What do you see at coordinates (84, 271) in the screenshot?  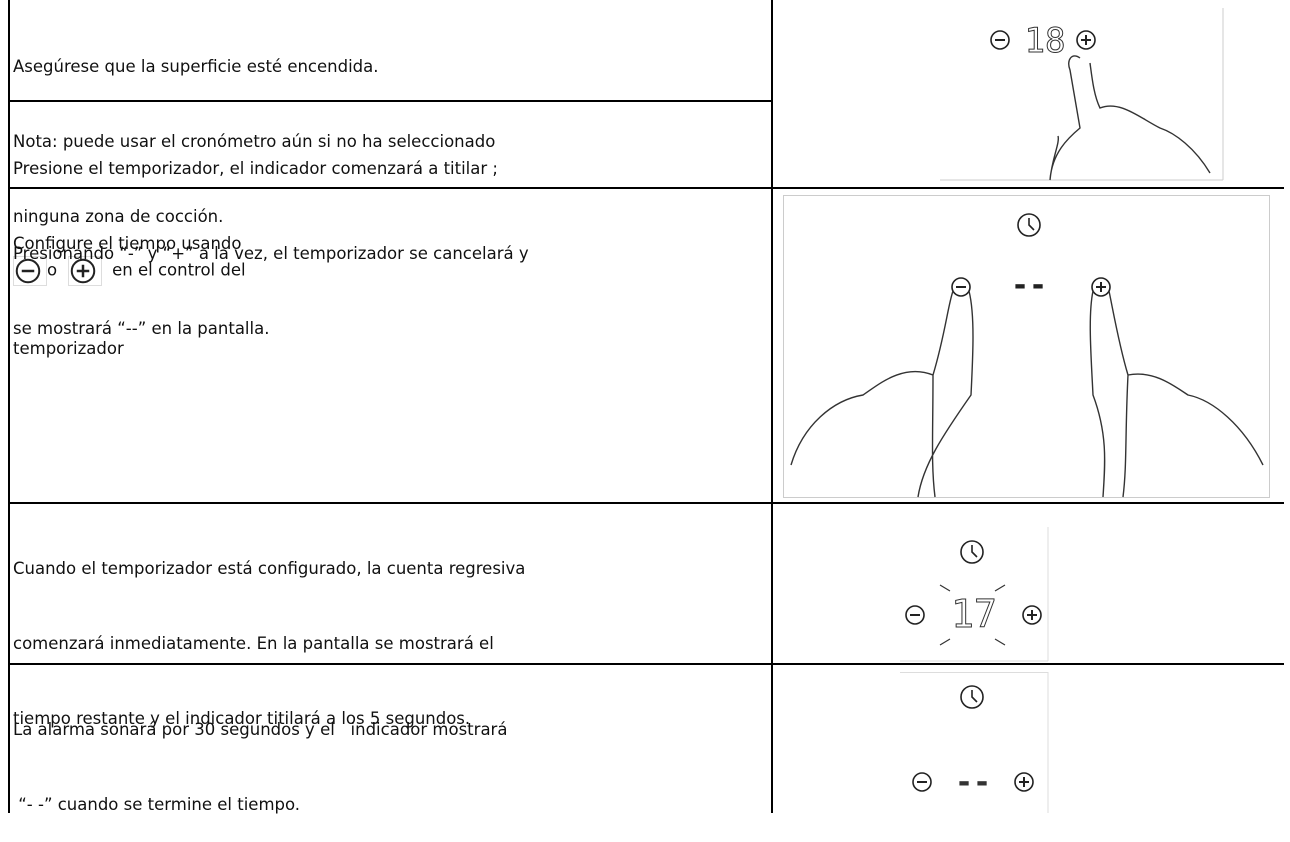 I see `plus-icon` at bounding box center [84, 271].